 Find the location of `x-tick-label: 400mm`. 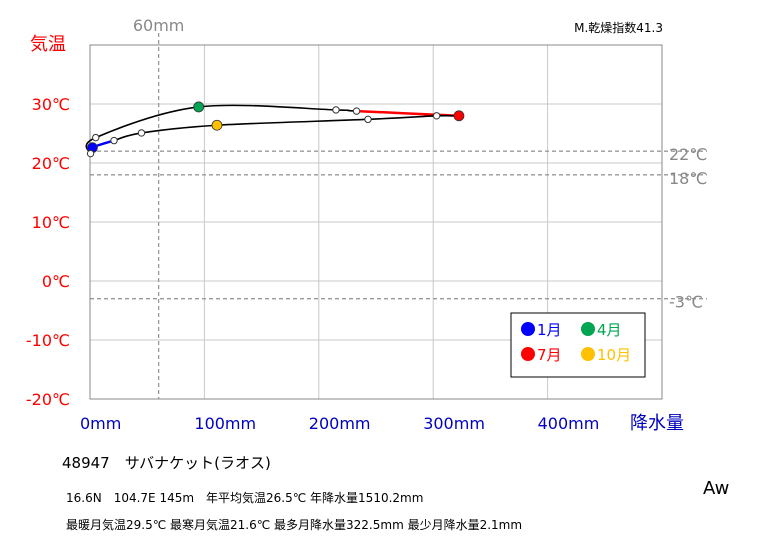

x-tick-label: 400mm is located at coordinates (569, 423).